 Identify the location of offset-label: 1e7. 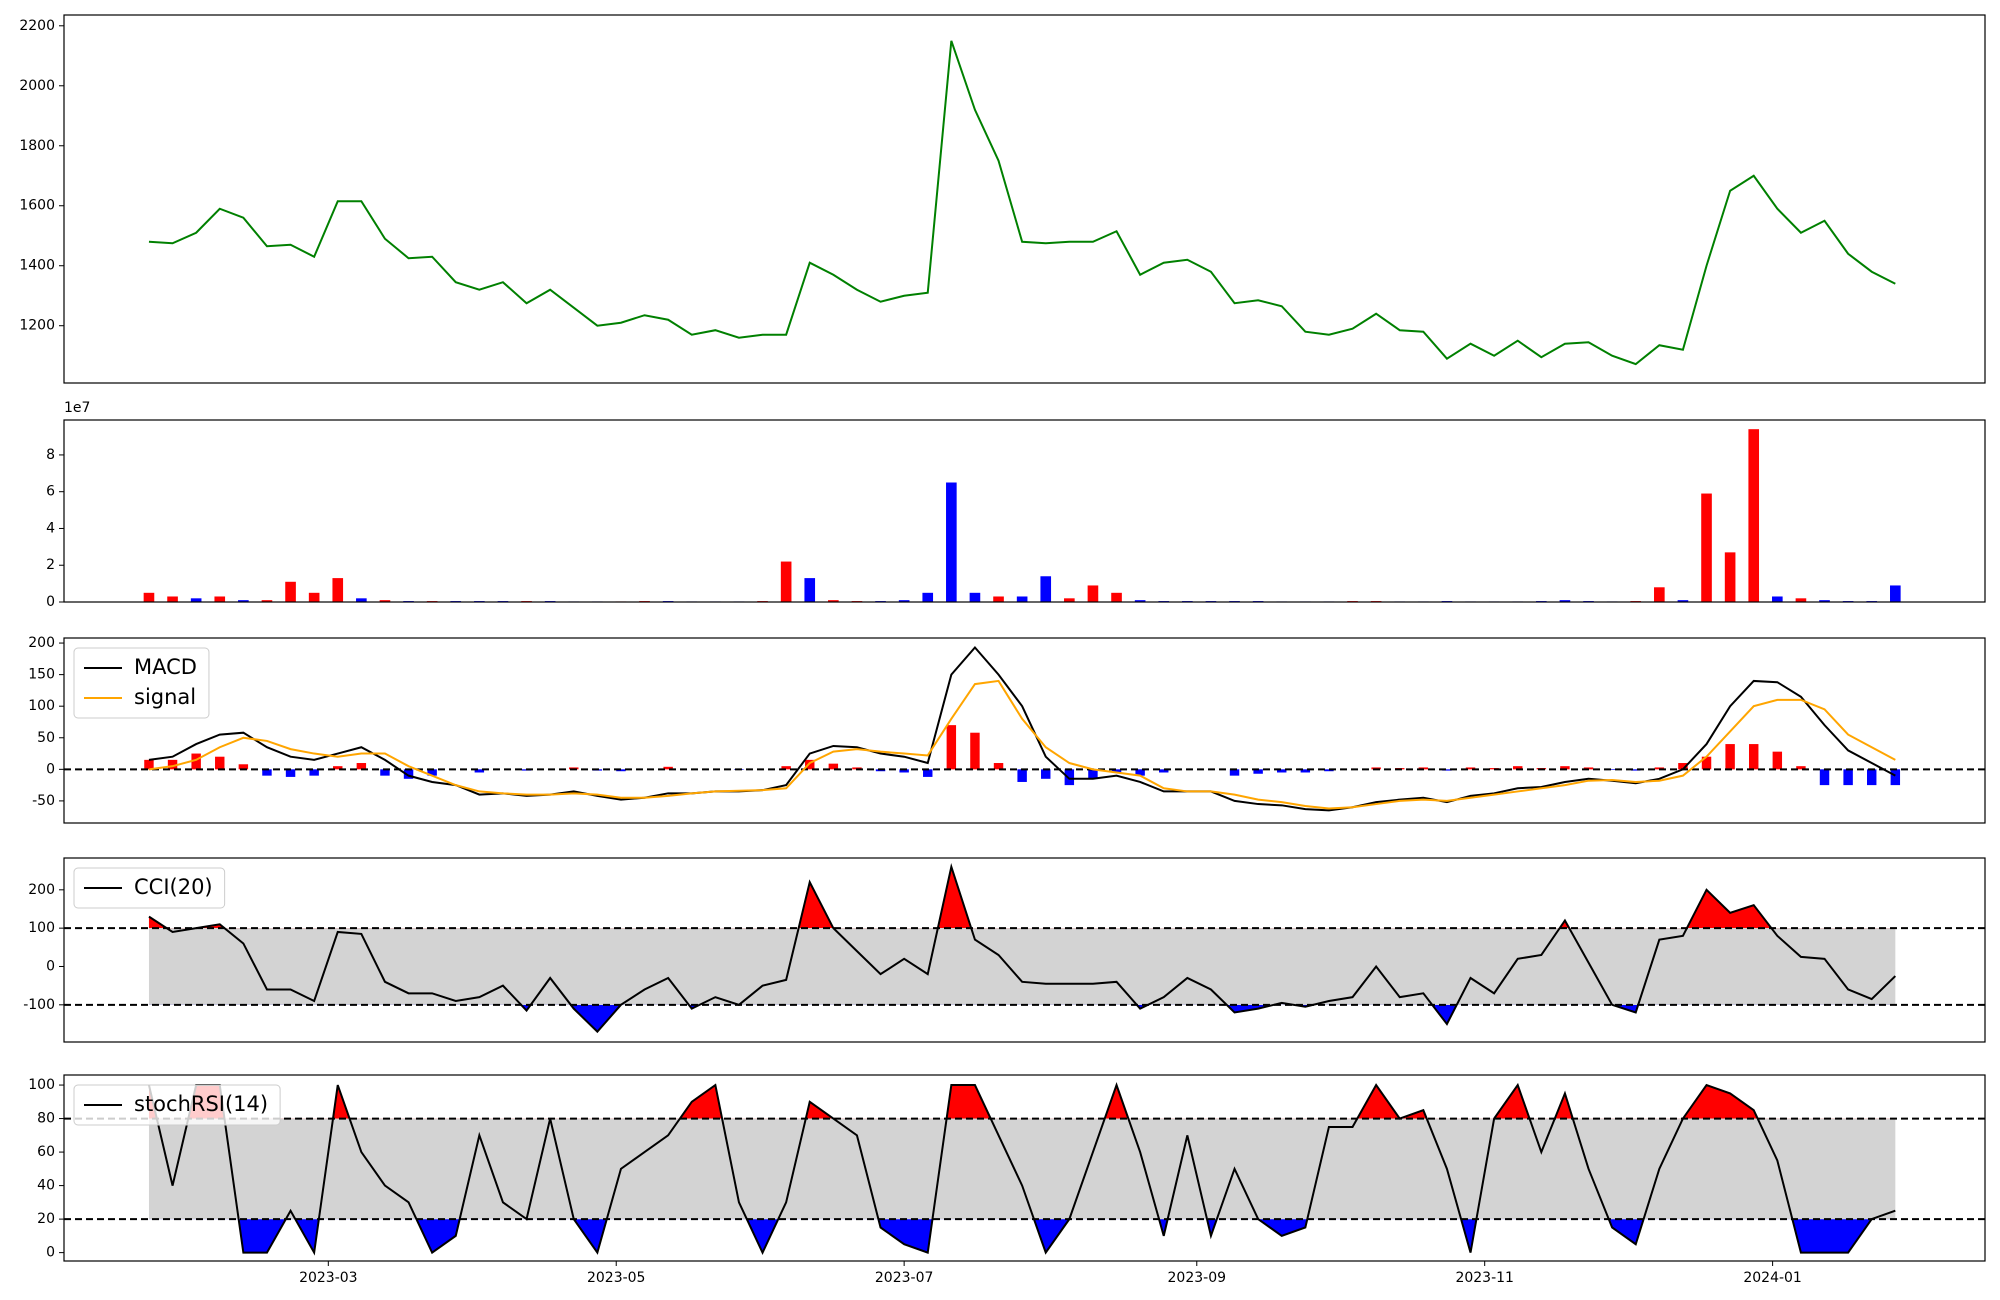
(77, 408).